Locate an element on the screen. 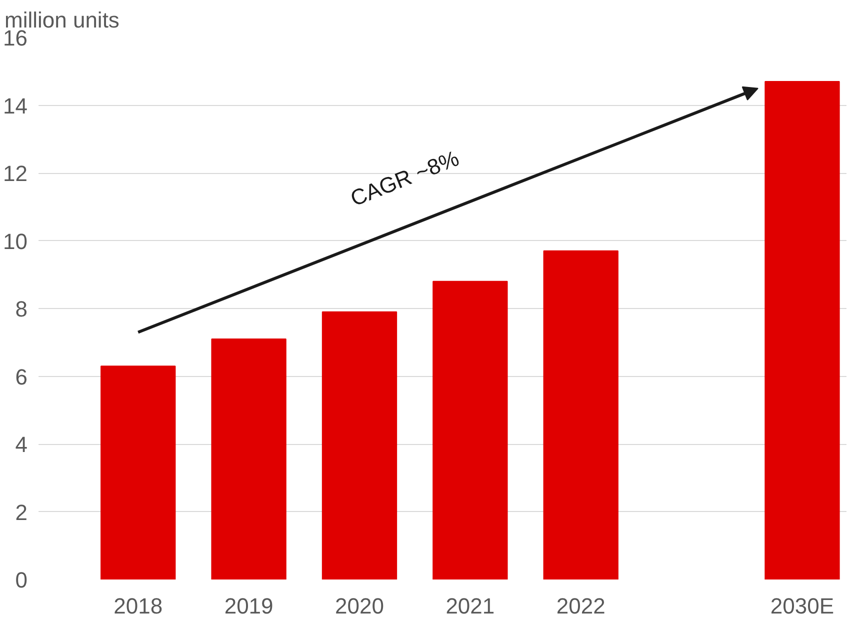 This screenshot has width=851, height=621. annotation: CAGR ~8% is located at coordinates (404, 179).